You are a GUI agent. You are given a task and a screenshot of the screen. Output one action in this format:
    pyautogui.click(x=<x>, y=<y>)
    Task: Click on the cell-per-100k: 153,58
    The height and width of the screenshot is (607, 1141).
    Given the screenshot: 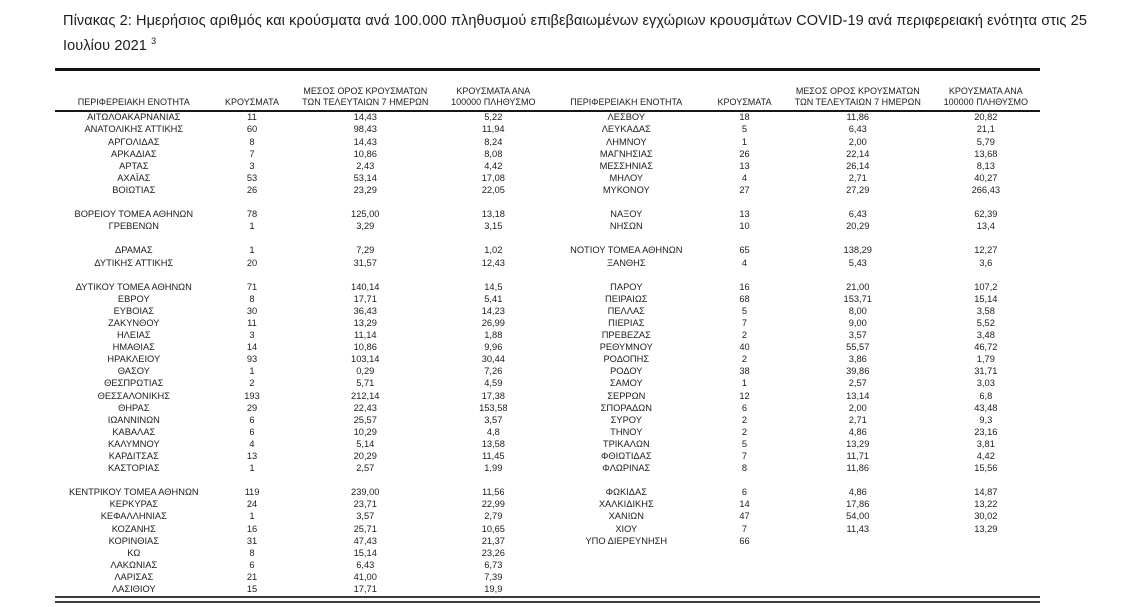 What is the action you would take?
    pyautogui.click(x=493, y=407)
    